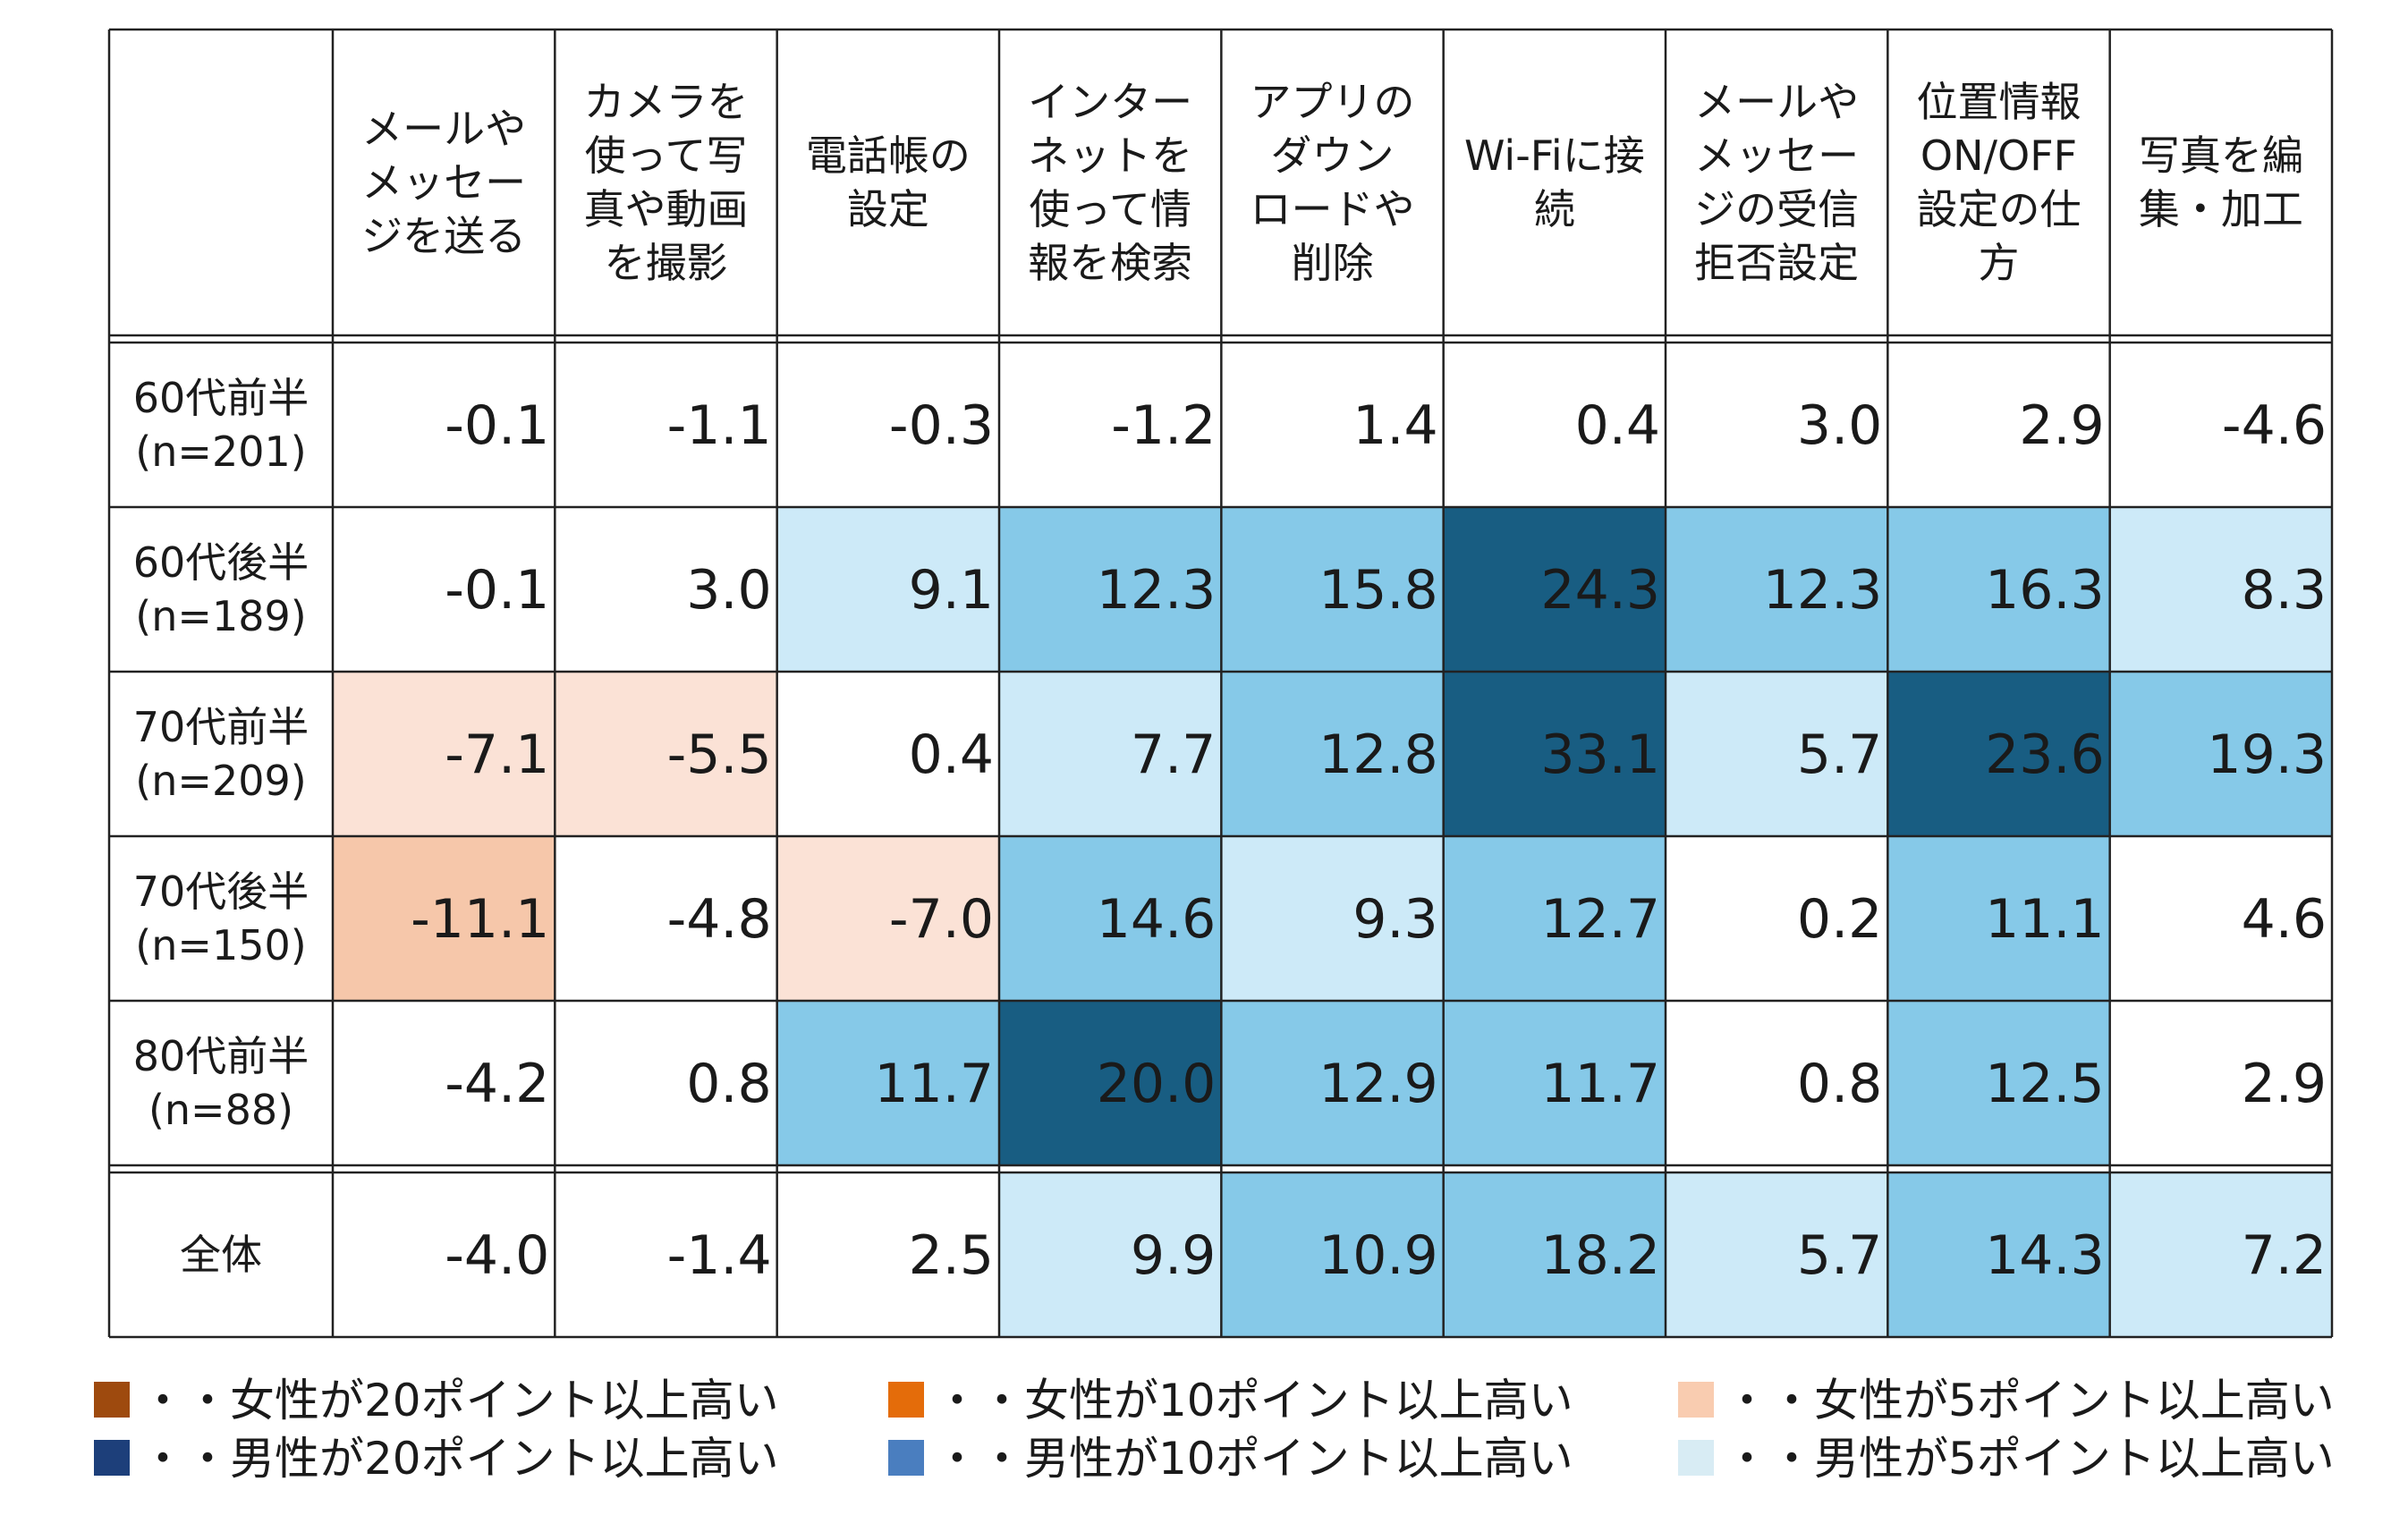 Image resolution: width=2408 pixels, height=1532 pixels. I want to click on column-header: Wi-Fiに接続, so click(1555, 182).